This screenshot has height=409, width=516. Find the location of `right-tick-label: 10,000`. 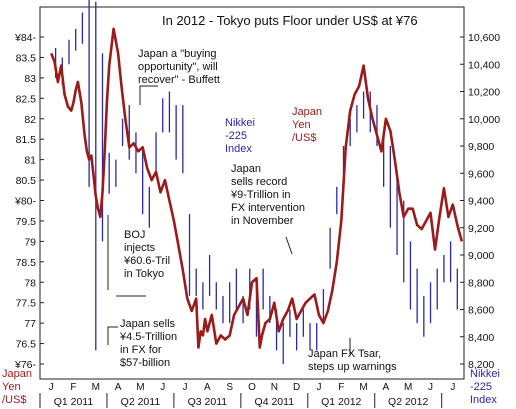

right-tick-label: 10,000 is located at coordinates (484, 120).